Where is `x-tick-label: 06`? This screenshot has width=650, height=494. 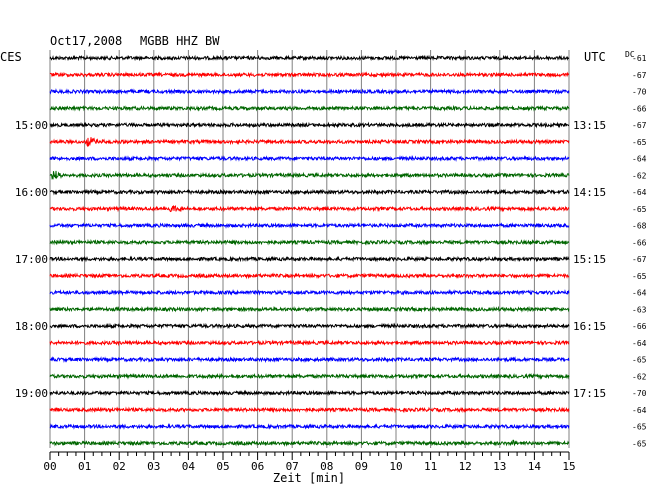
x-tick-label: 06 is located at coordinates (257, 466).